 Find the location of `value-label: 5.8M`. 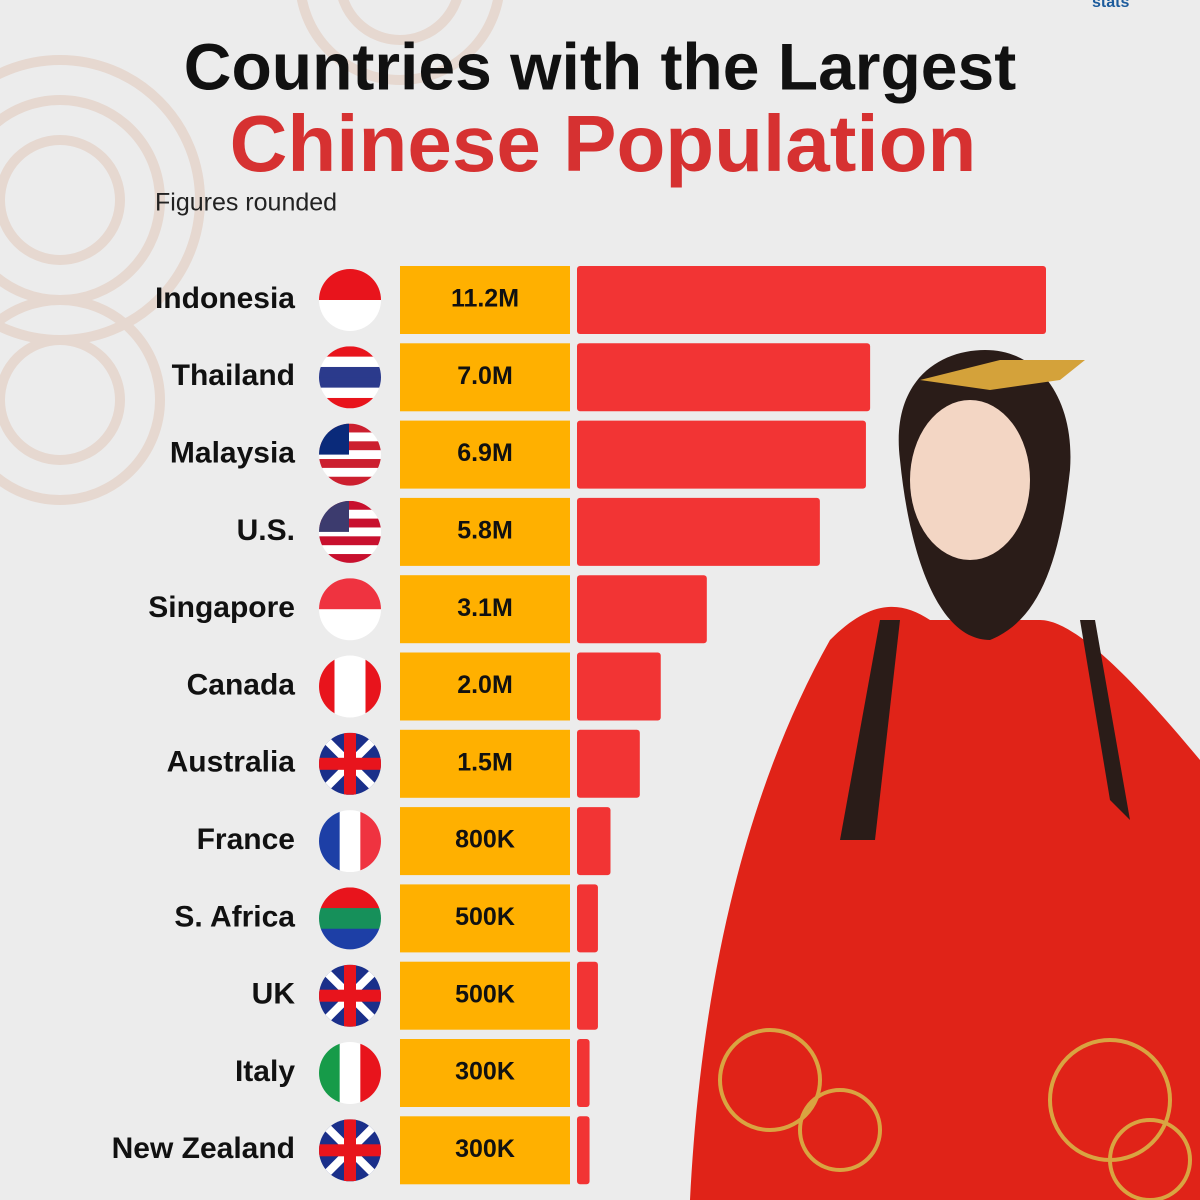

value-label: 5.8M is located at coordinates (485, 531).